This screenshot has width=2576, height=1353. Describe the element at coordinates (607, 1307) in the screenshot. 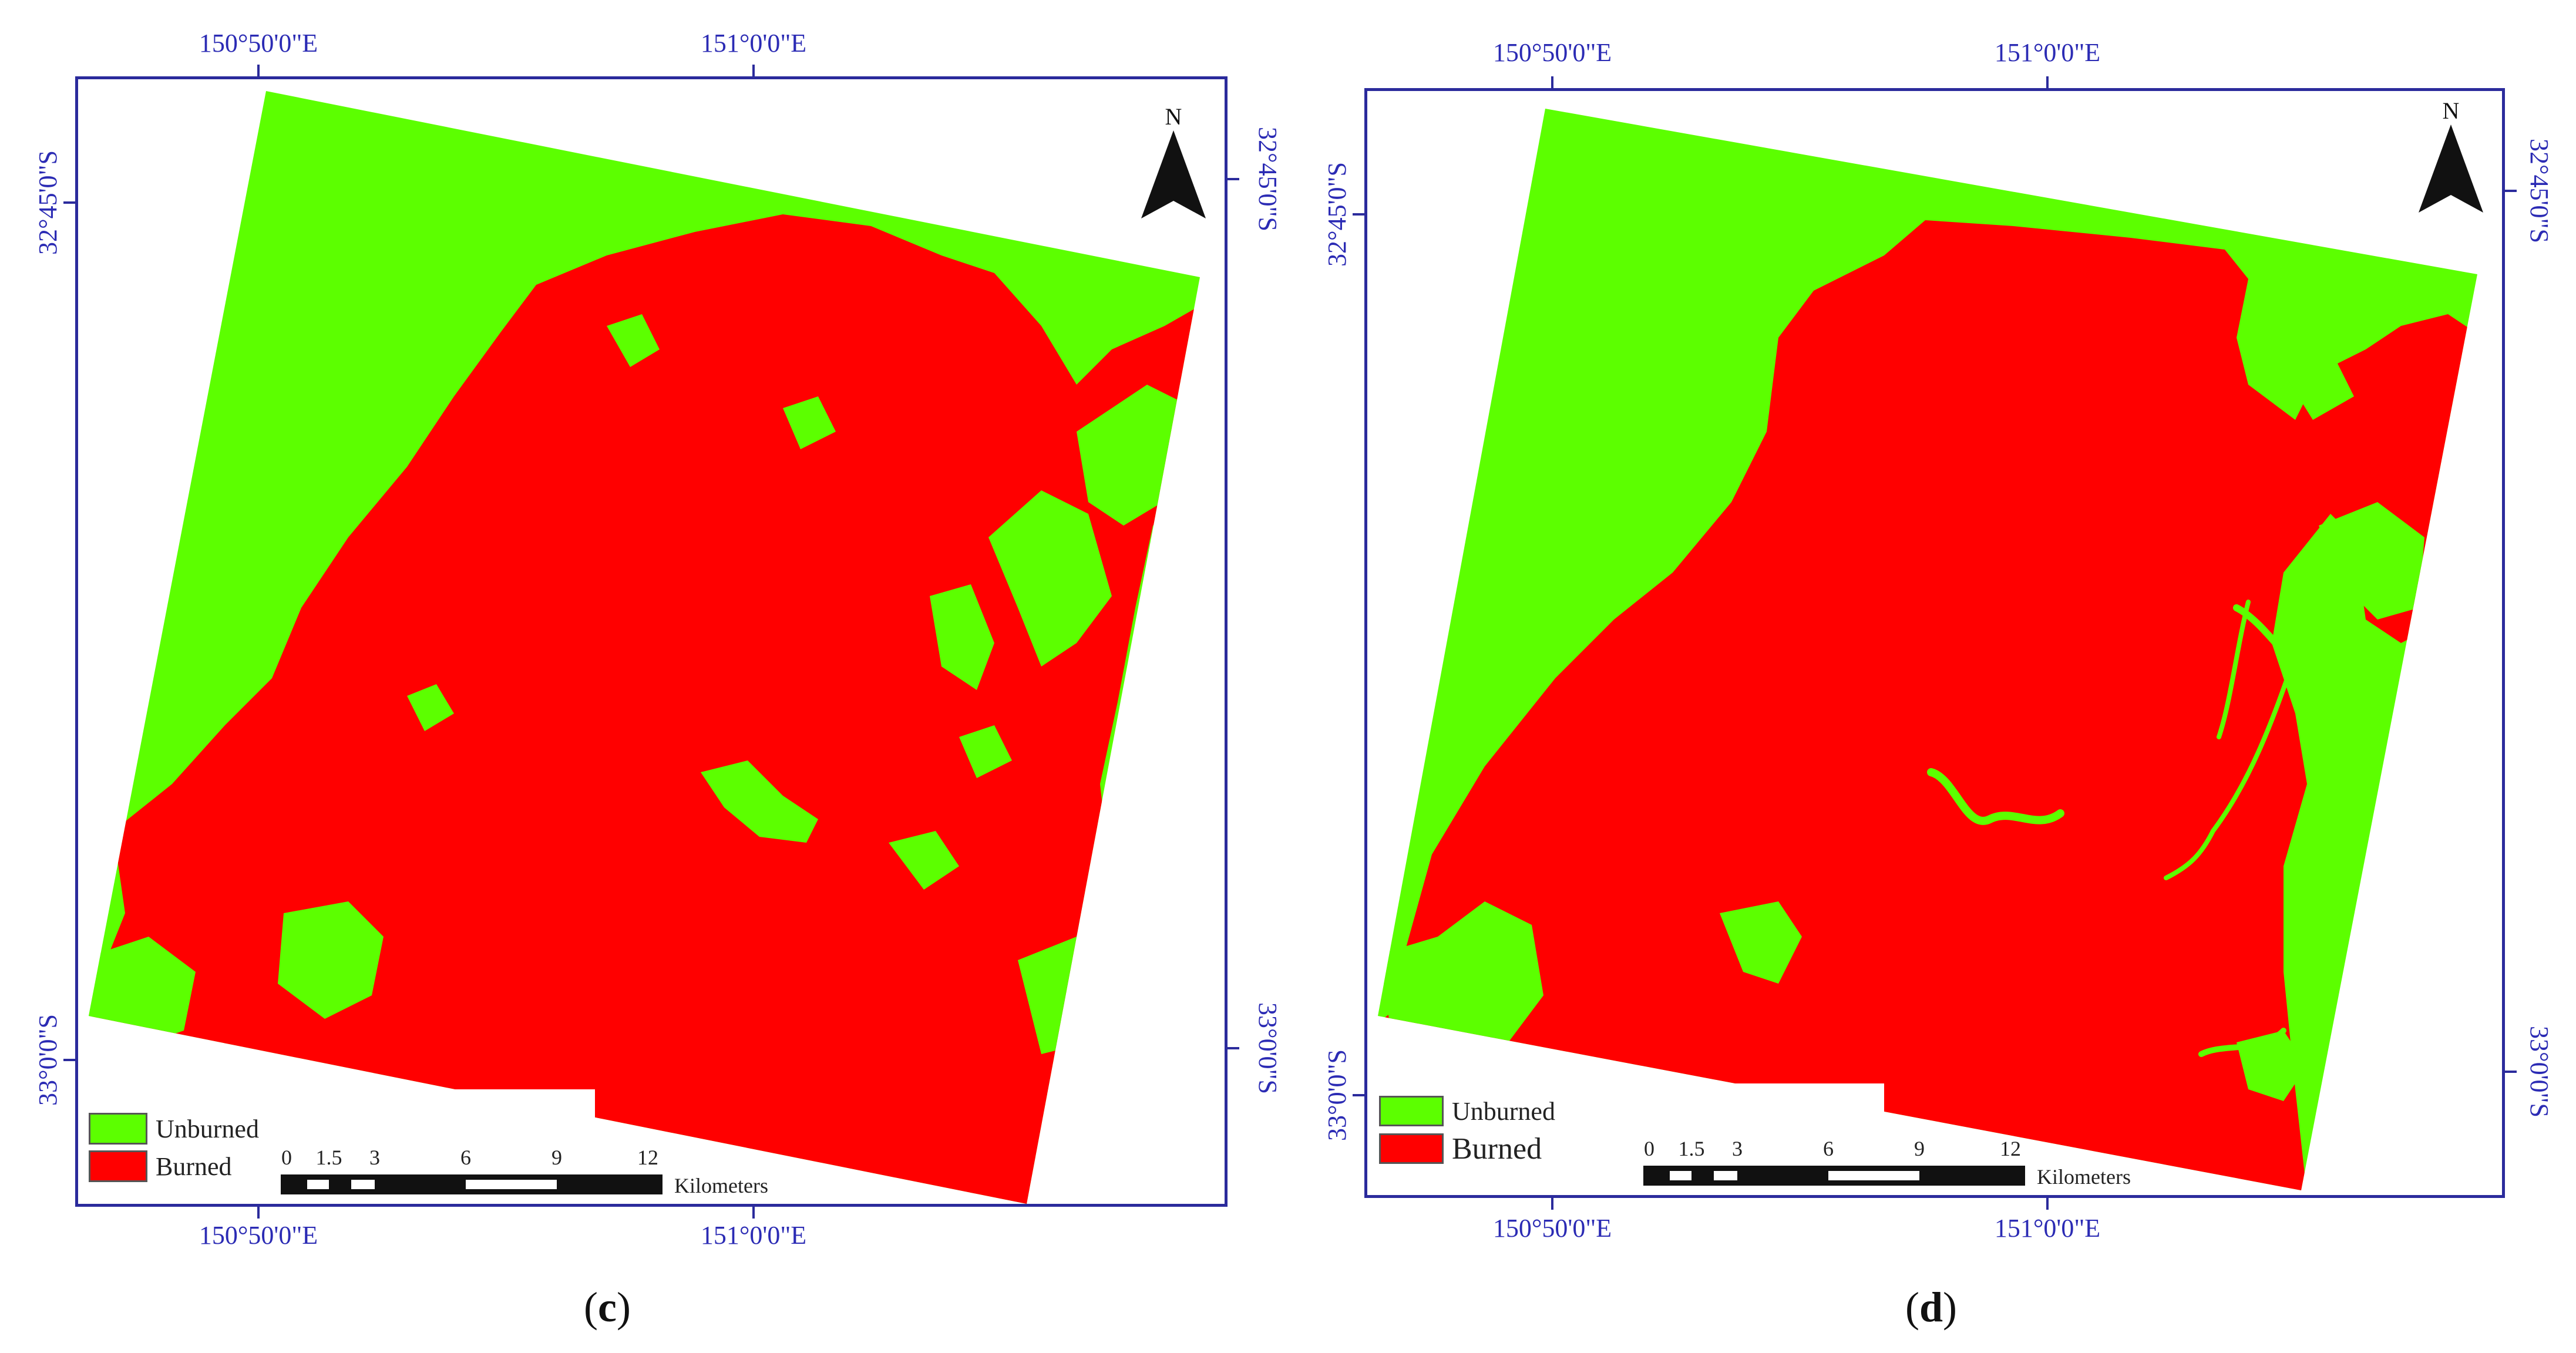

I see `panel-caption: (c)` at that location.